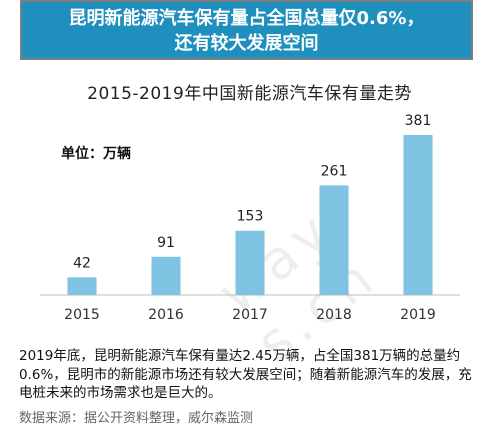 The height and width of the screenshot is (438, 499). What do you see at coordinates (136, 418) in the screenshot?
I see `source-note: 数据来源：据公开资料整理，威尔森监测` at bounding box center [136, 418].